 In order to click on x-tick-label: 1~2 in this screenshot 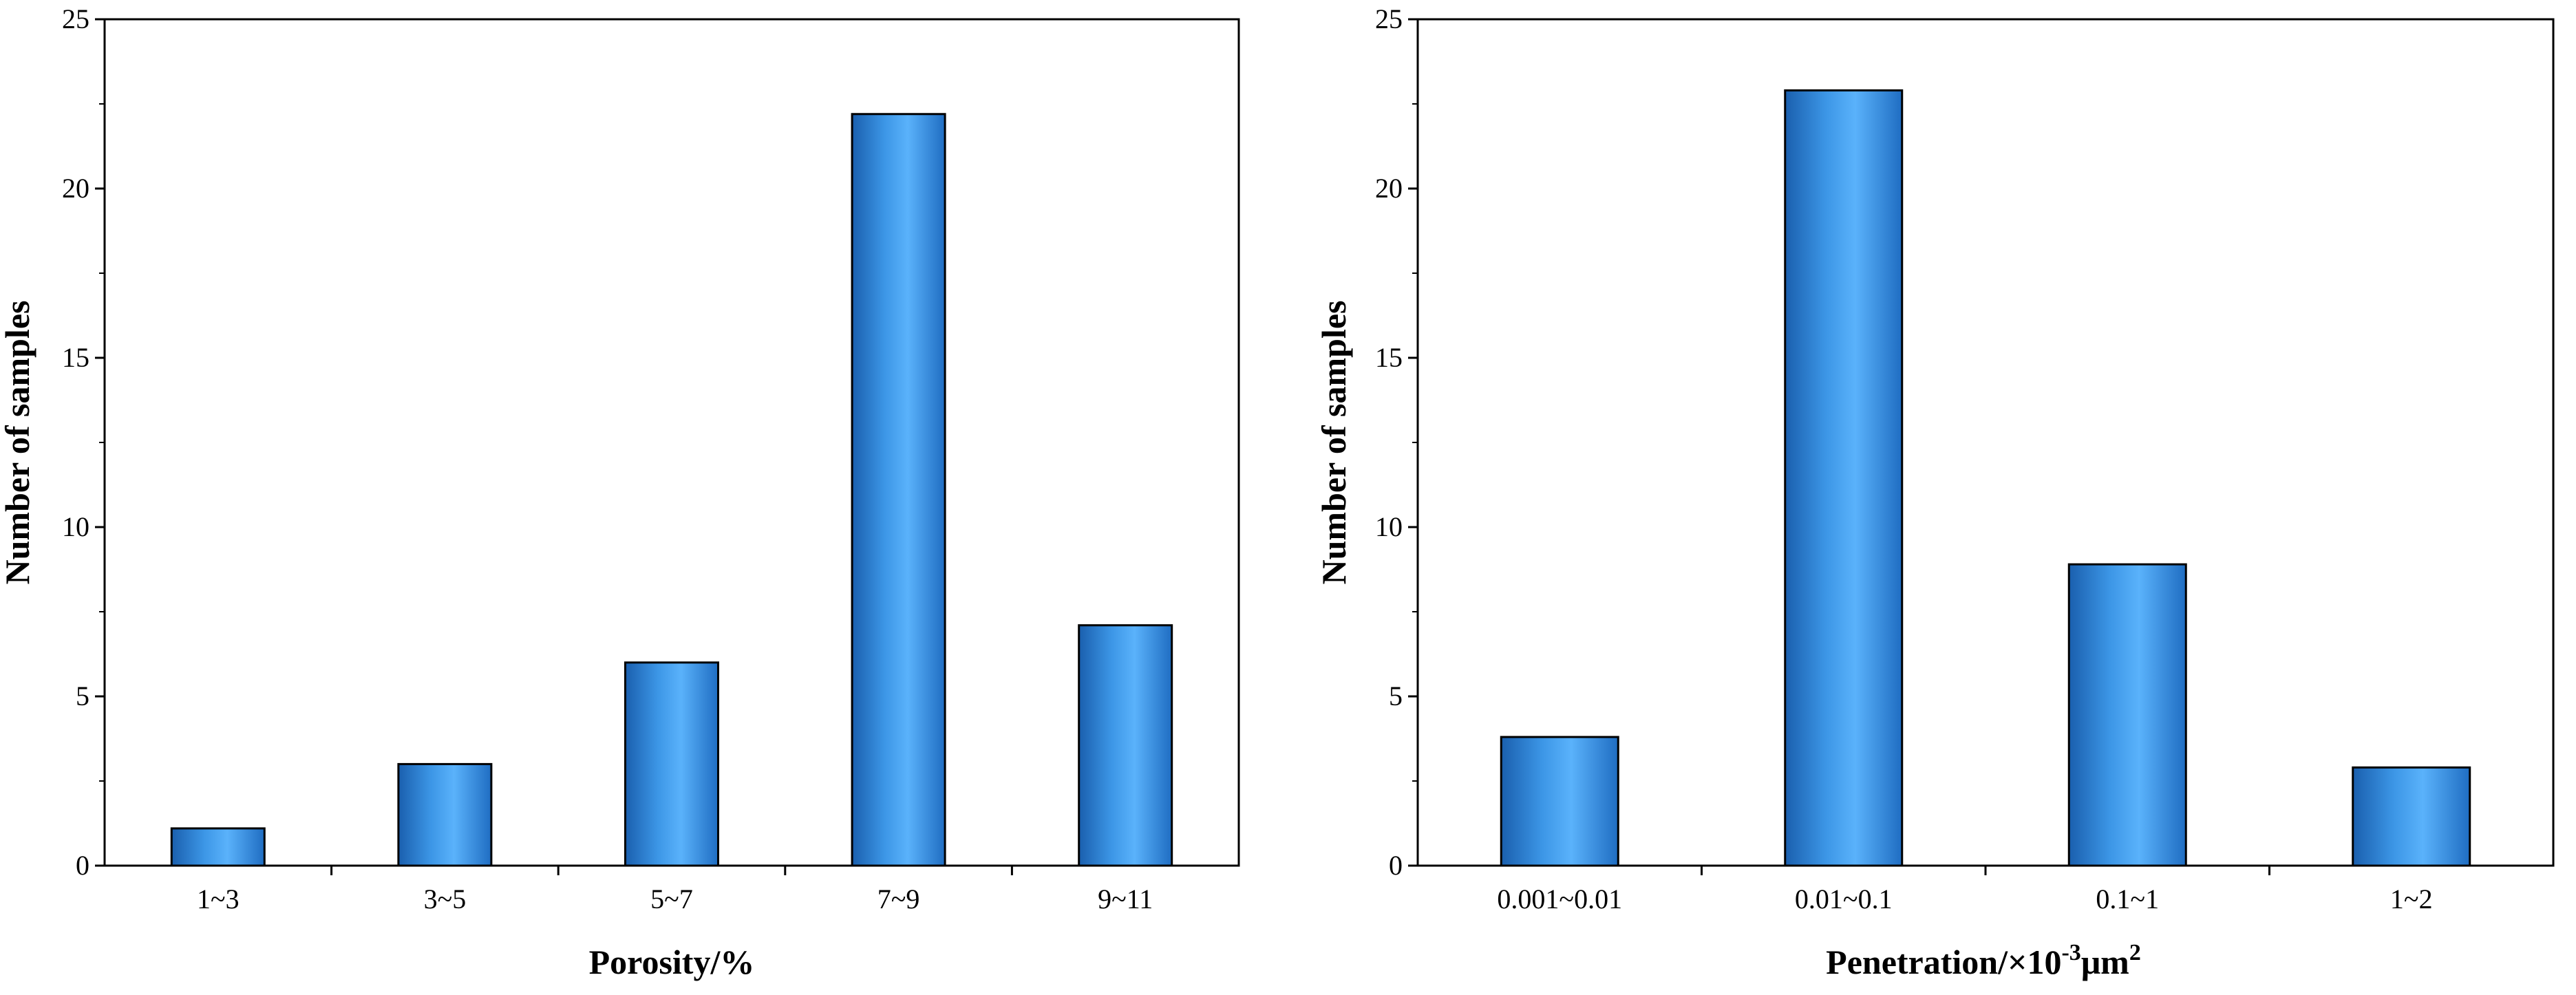, I will do `click(2411, 899)`.